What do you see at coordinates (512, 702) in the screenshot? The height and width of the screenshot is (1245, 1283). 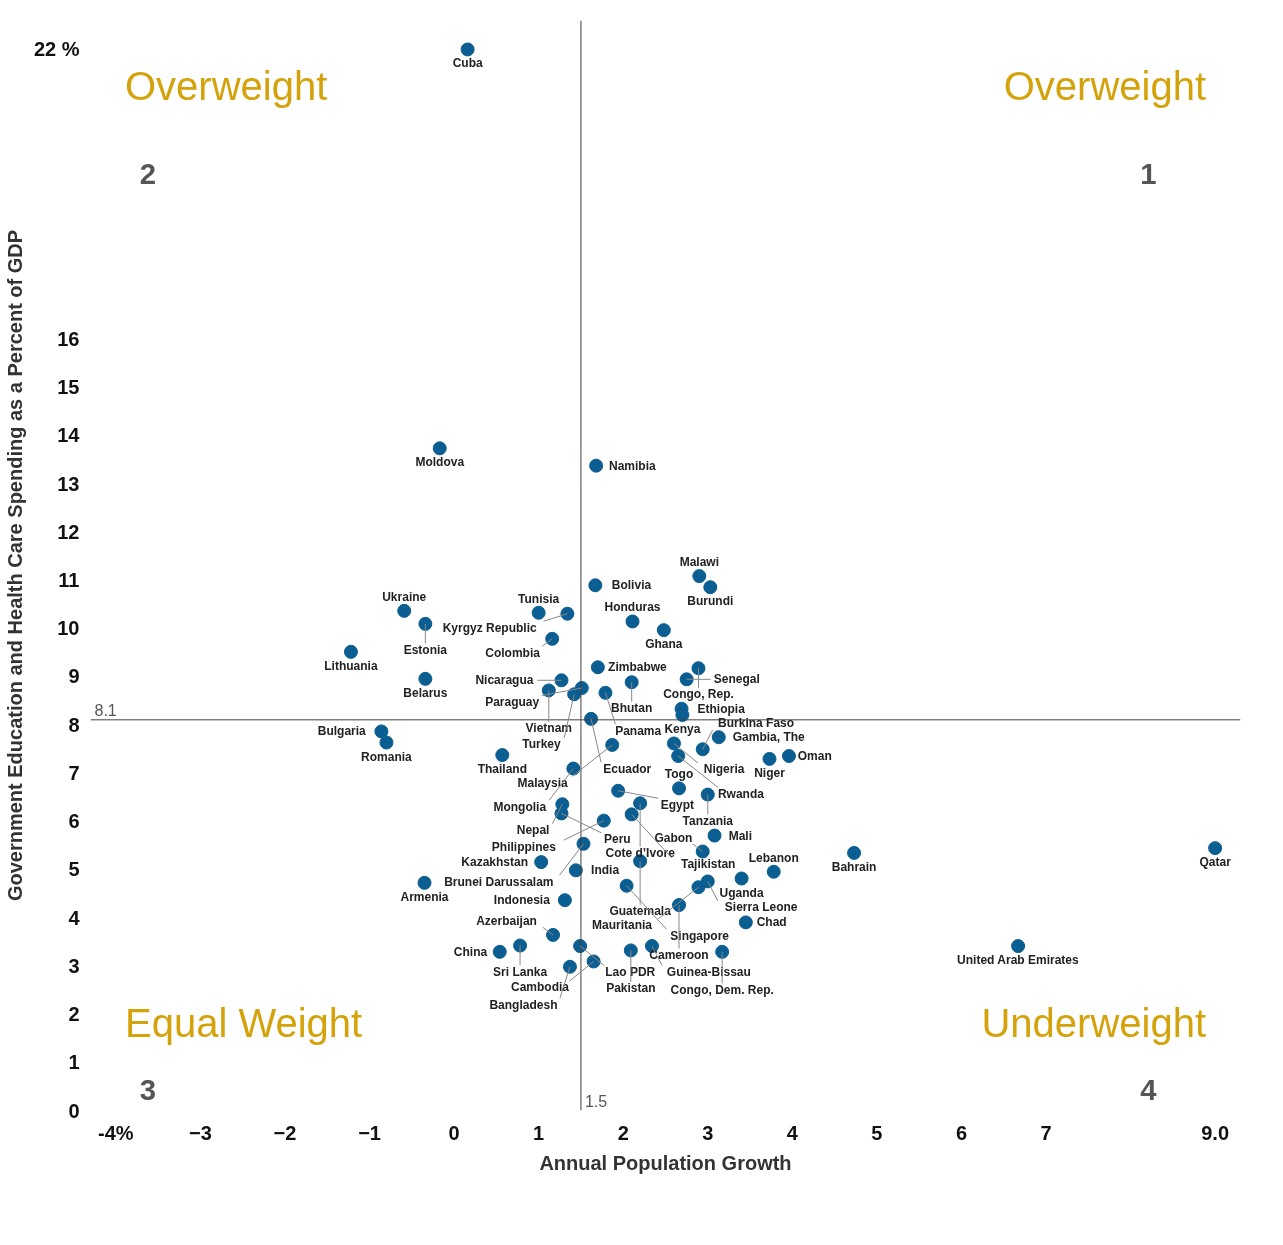 I see `annotation: Paraguay` at bounding box center [512, 702].